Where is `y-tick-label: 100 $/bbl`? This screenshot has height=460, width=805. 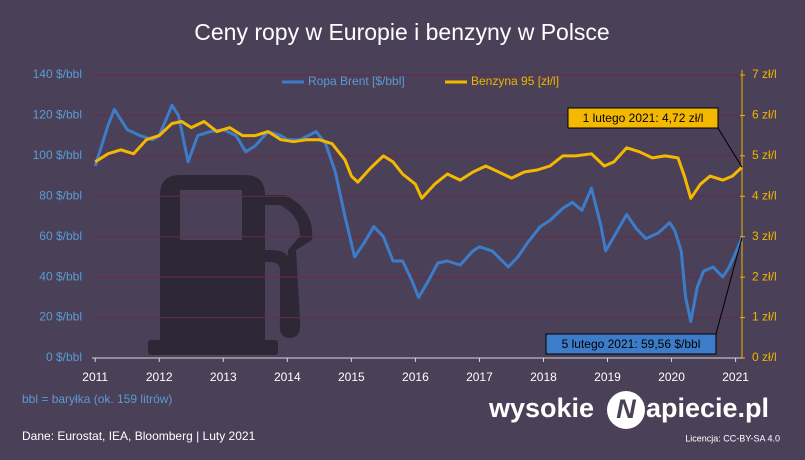 y-tick-label: 100 $/bbl is located at coordinates (57, 155).